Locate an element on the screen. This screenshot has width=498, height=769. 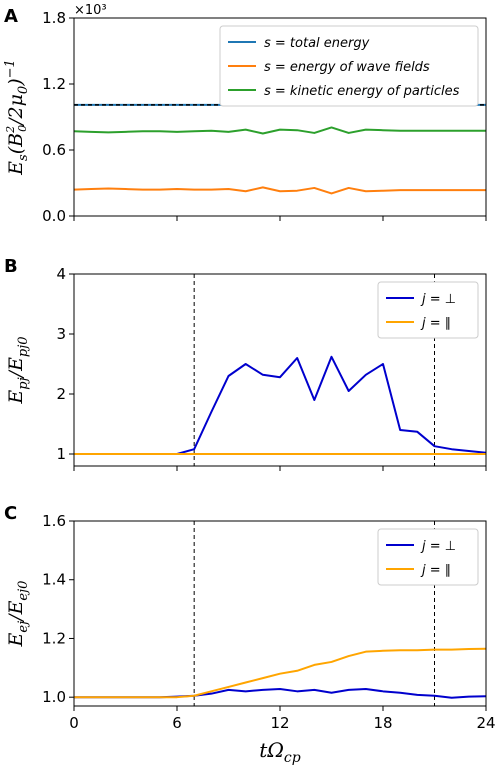
panel-C-xtick-label: 12 is located at coordinates (279, 723).